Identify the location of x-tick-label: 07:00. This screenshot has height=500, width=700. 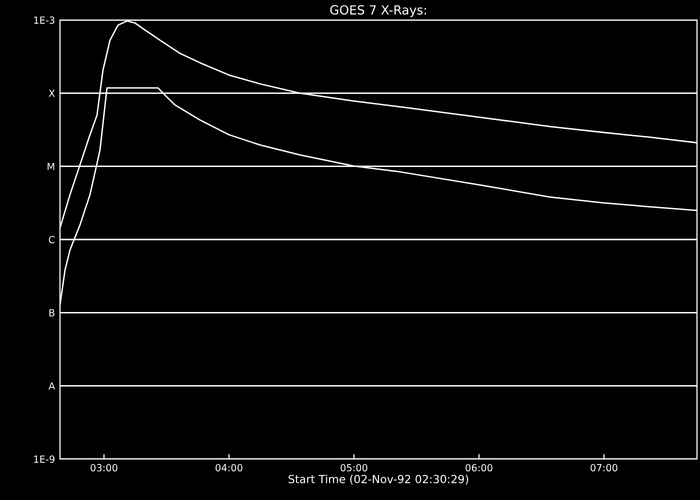
(604, 468).